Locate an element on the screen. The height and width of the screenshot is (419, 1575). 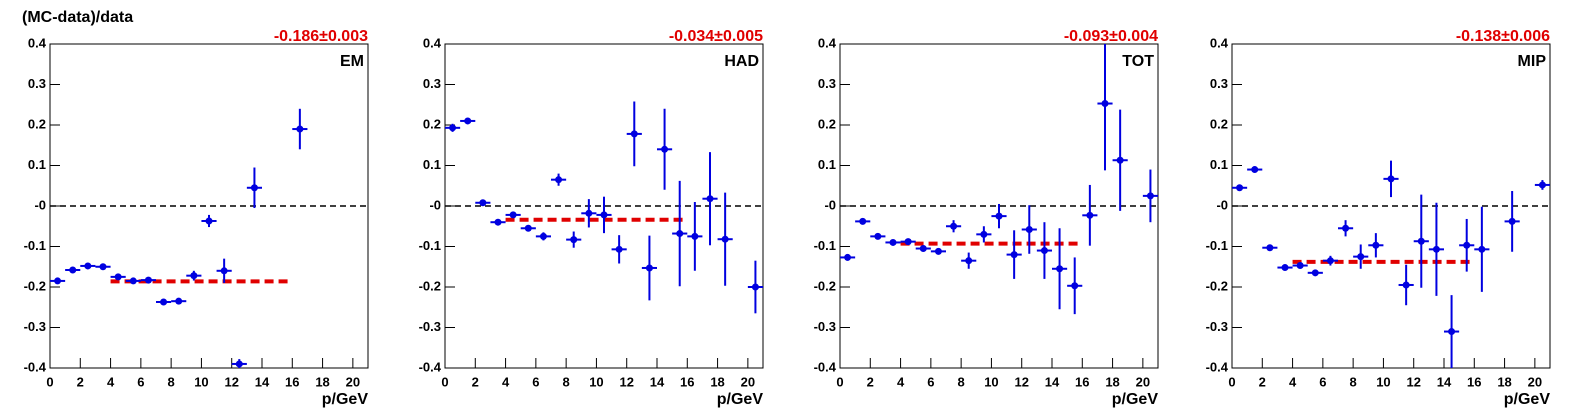
y-tick-label: -0 is located at coordinates (435, 204).